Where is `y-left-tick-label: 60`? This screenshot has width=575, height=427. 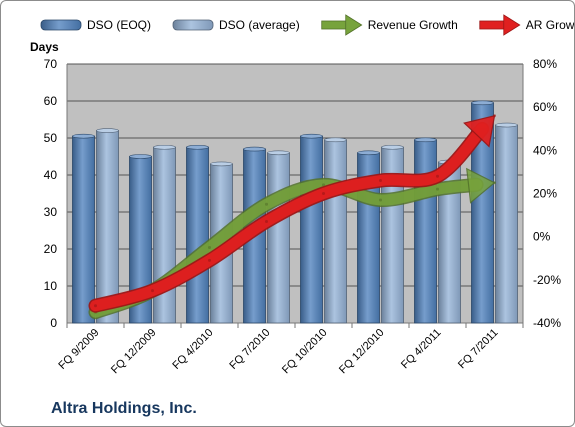
y-left-tick-label: 60 is located at coordinates (51, 101).